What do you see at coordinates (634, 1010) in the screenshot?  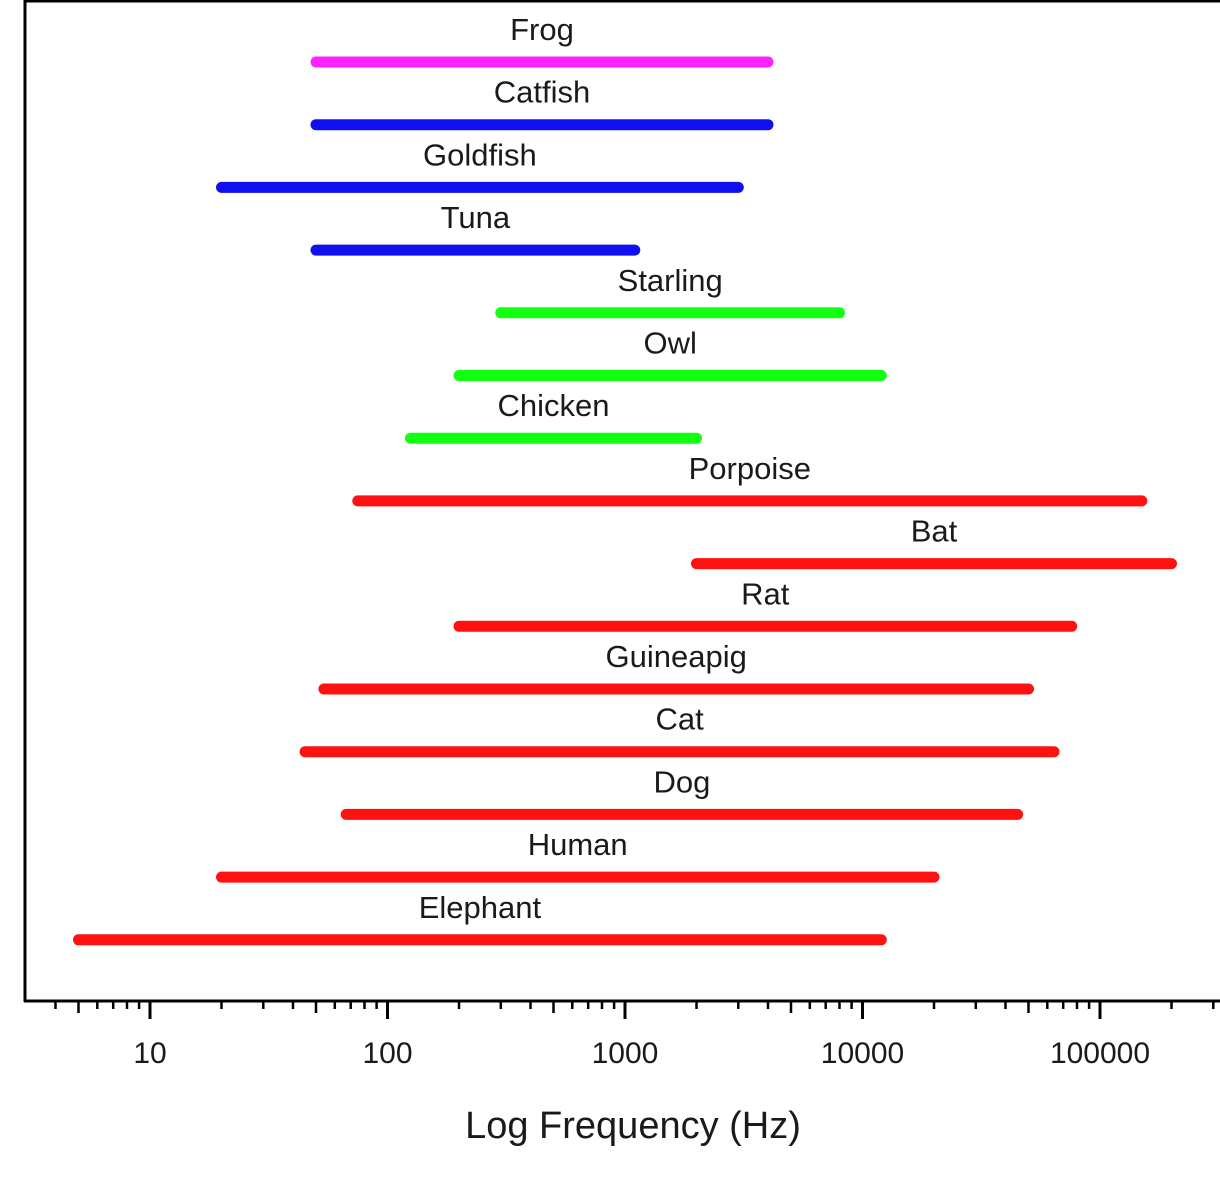 I see `x-axis-ticks` at bounding box center [634, 1010].